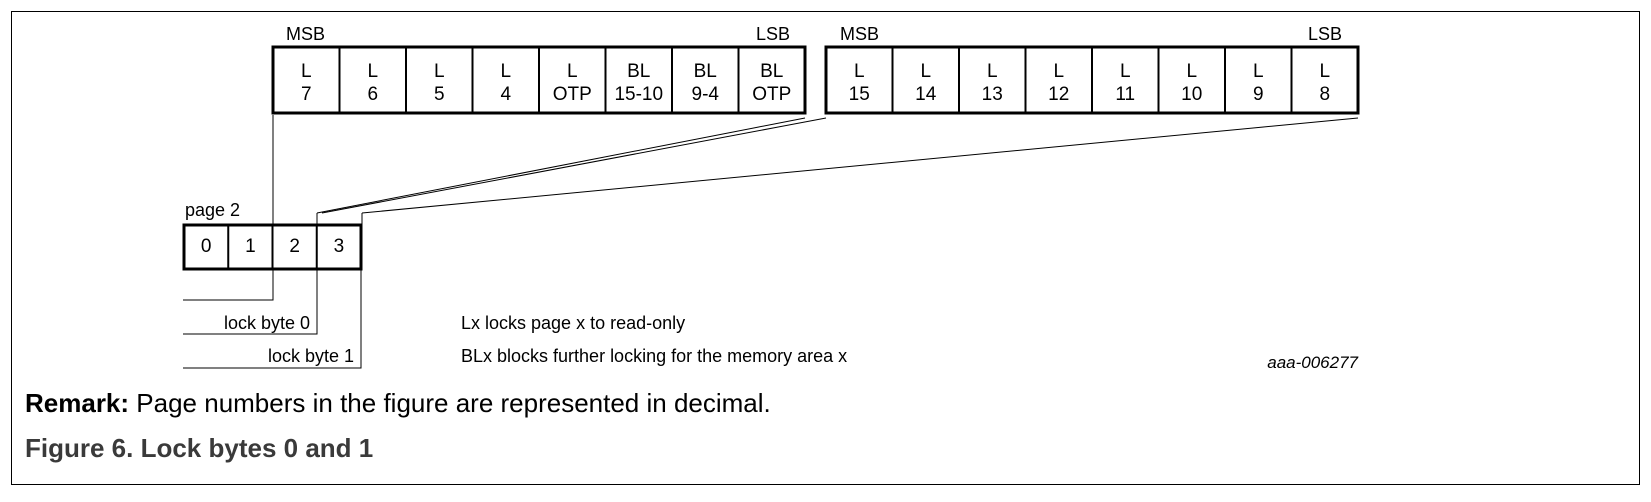 The image size is (1651, 502). Describe the element at coordinates (859, 94) in the screenshot. I see `lock-byte-1-cell-bottom: 15` at that location.